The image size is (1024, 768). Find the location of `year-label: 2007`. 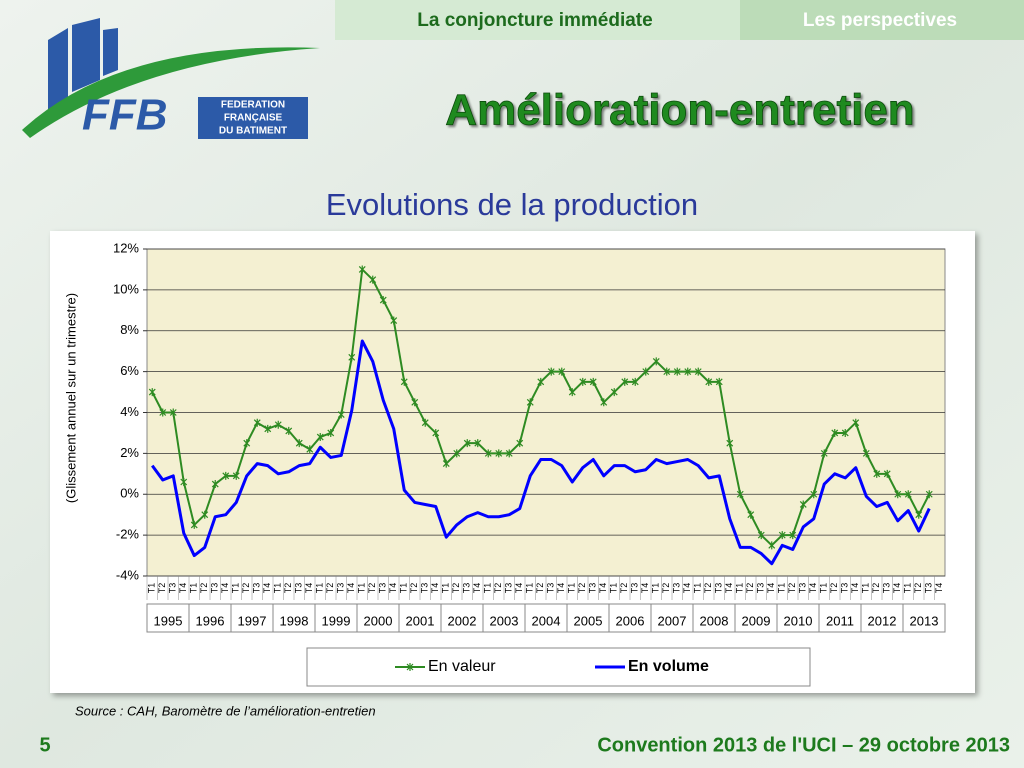

year-label: 2007 is located at coordinates (672, 620).